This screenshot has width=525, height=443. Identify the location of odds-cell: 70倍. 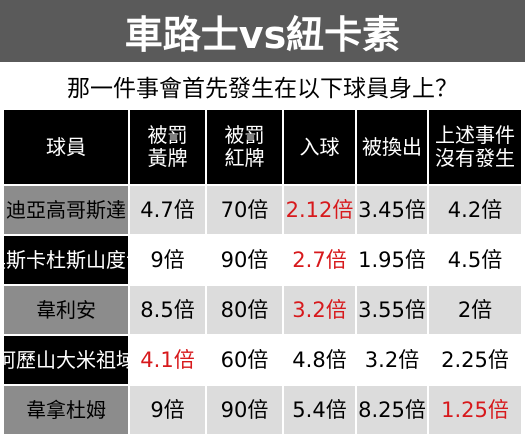
(244, 210).